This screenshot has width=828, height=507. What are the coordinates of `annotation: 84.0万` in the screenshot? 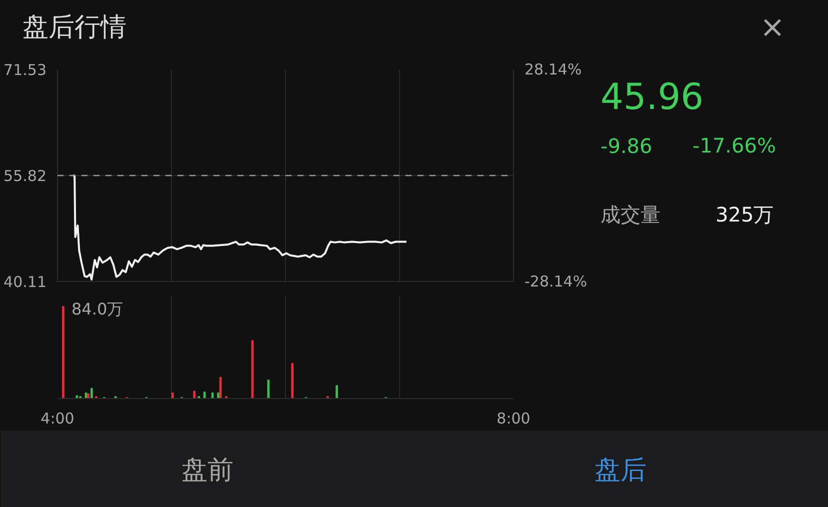 It's located at (98, 309).